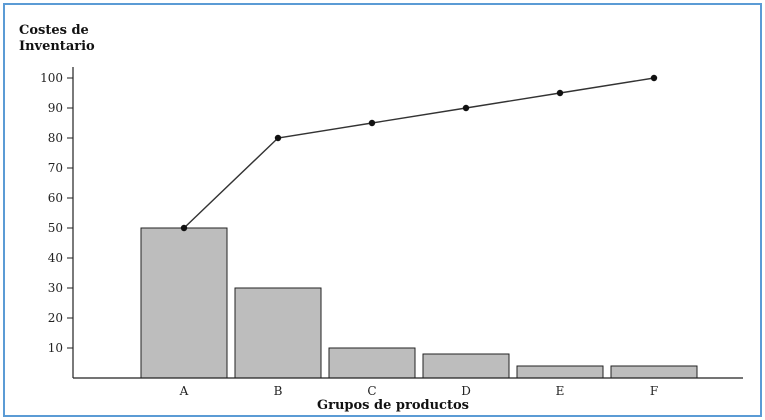 This screenshot has height=420, width=765. Describe the element at coordinates (54, 30) in the screenshot. I see `y-axis-title-line-1: Costes de` at that location.